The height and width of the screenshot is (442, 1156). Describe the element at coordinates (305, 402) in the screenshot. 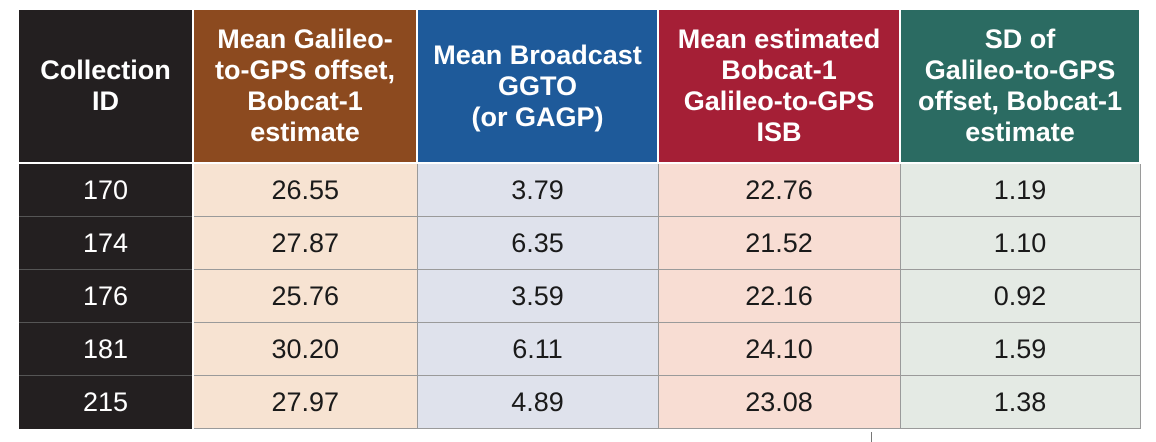

I see `mean-offset-cell: 27.97` at that location.